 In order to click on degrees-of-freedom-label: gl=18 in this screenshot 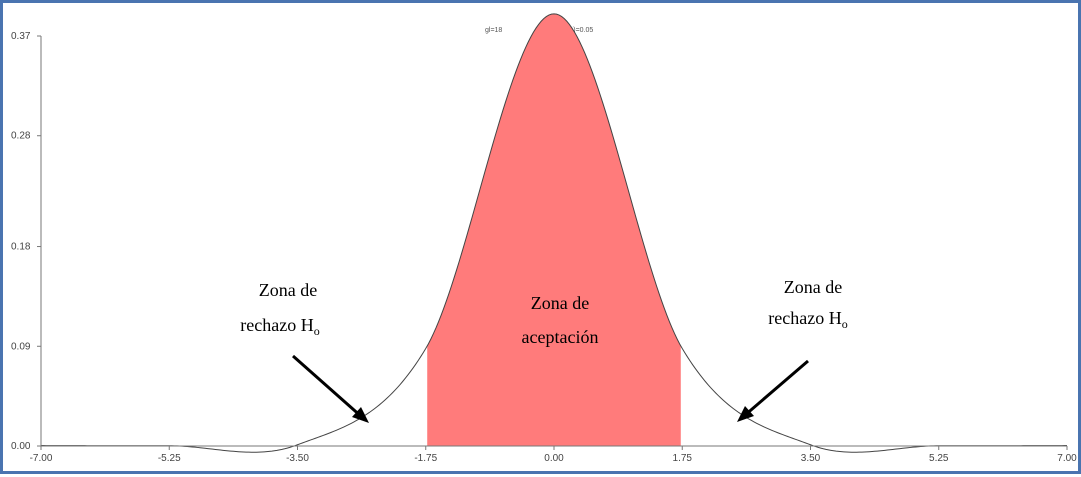, I will do `click(493, 30)`.